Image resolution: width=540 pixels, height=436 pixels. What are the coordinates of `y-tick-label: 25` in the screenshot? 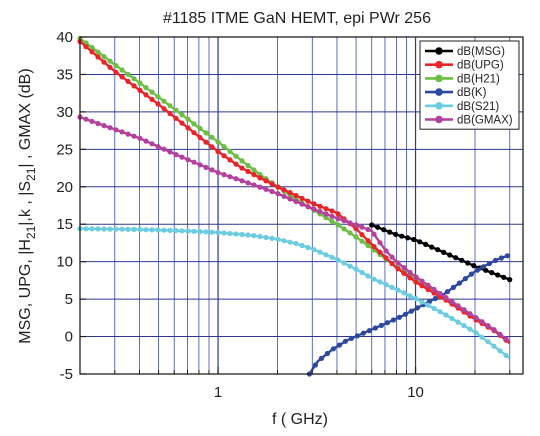 It's located at (64, 149).